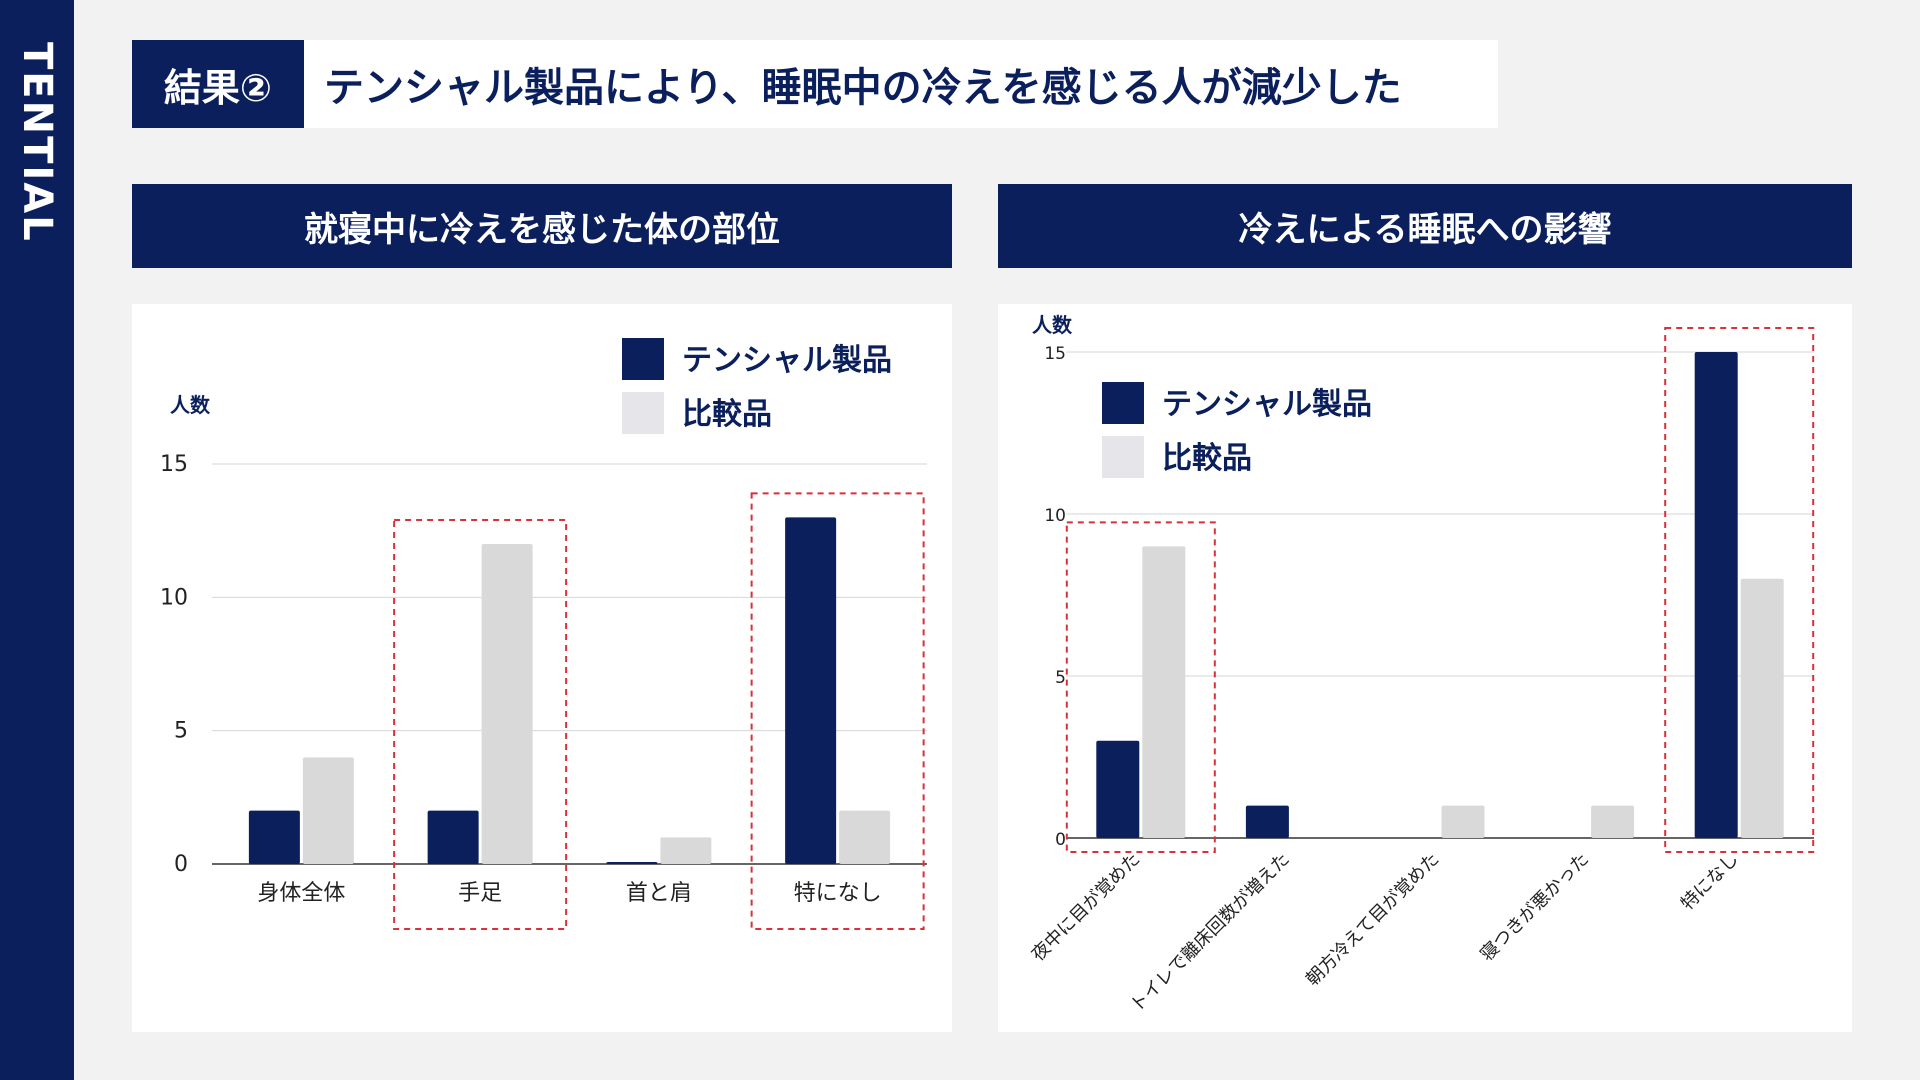  What do you see at coordinates (37, 142) in the screenshot?
I see `brand-logo: TENTIAL` at bounding box center [37, 142].